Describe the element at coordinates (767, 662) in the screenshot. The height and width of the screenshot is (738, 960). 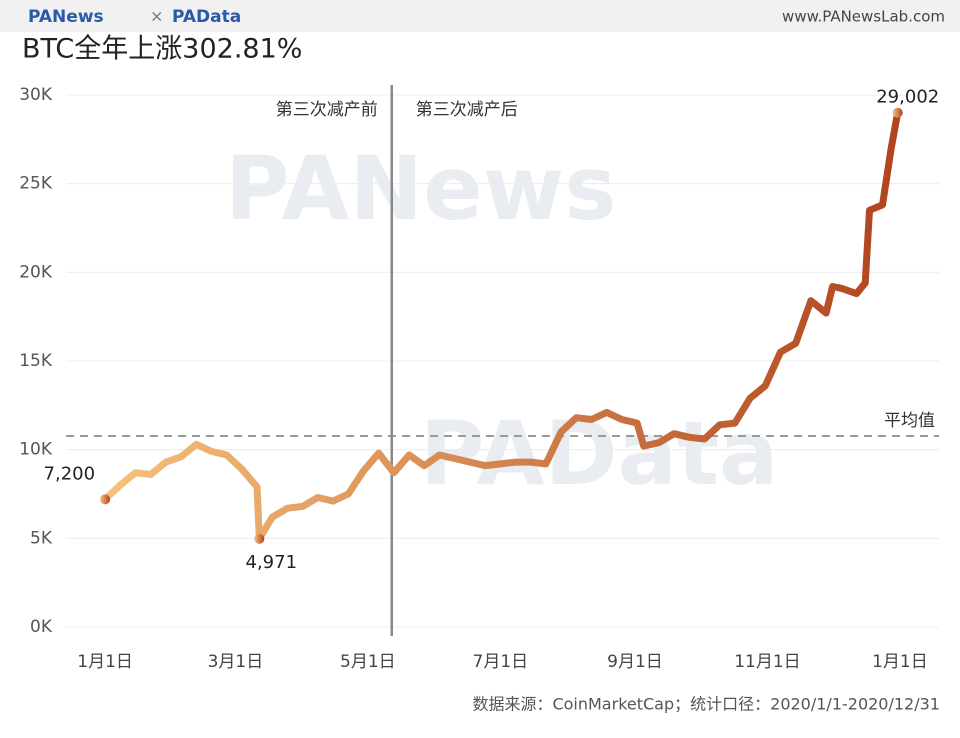
I see `x-tick-label: 11月1日` at that location.